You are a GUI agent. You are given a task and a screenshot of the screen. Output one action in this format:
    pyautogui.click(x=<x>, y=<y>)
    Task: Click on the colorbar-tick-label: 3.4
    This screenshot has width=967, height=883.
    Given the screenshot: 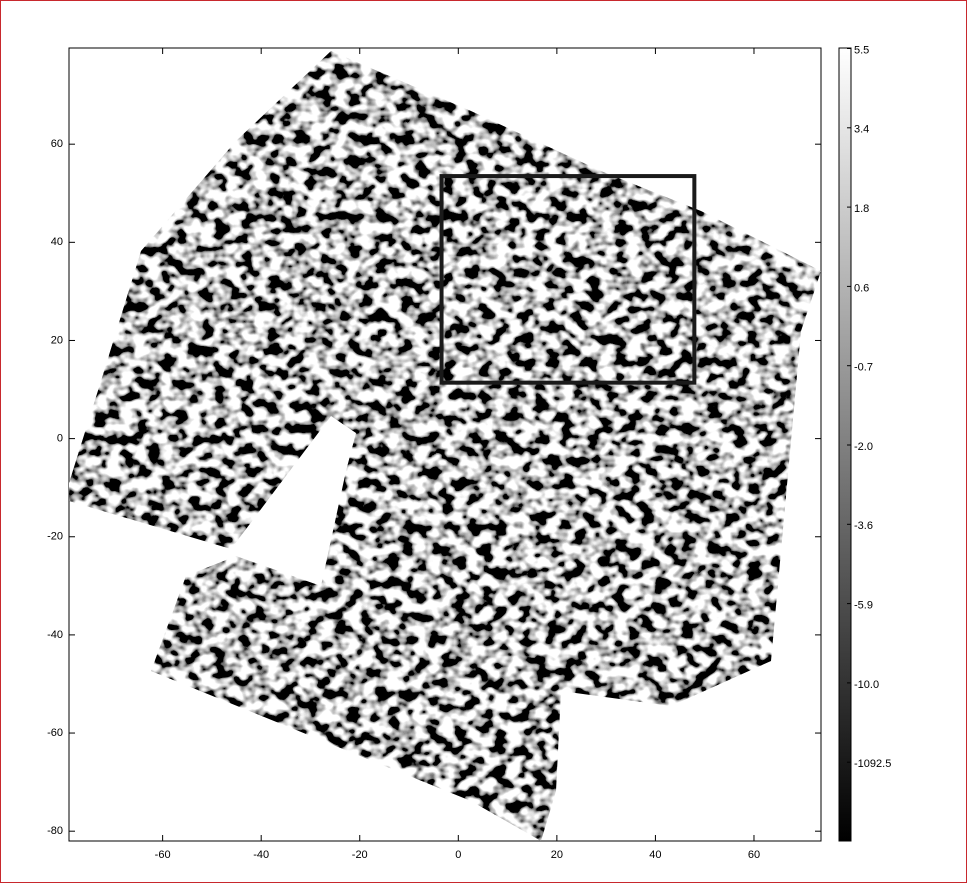 What is the action you would take?
    pyautogui.click(x=861, y=130)
    